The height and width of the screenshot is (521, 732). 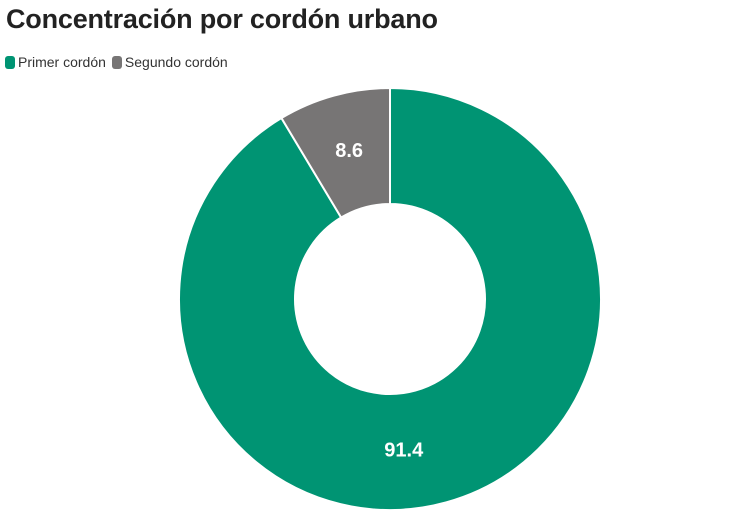 I want to click on legend-label-primer-cordon: Primer cordón, so click(x=62, y=62).